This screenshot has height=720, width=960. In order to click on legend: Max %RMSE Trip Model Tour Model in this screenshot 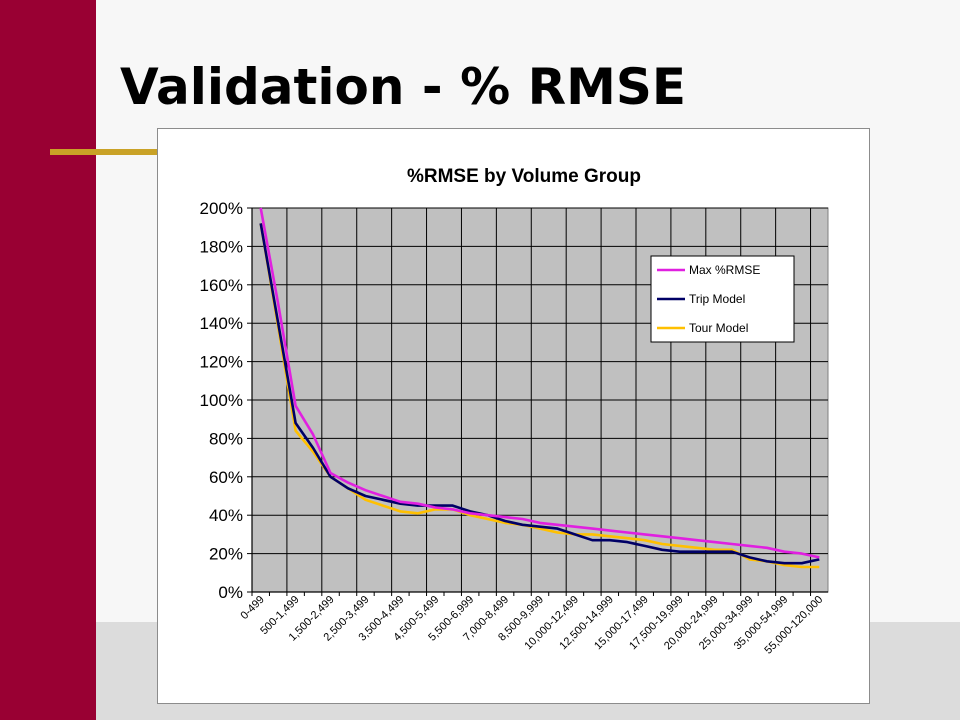, I will do `click(722, 299)`.